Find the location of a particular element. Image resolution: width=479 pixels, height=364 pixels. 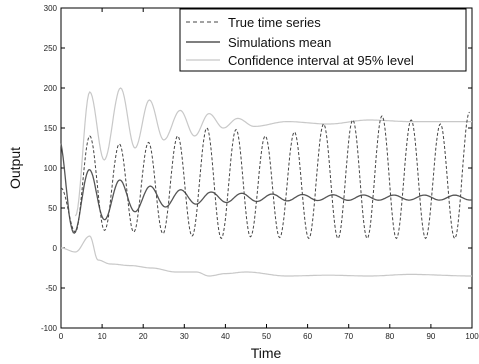

legend-box is located at coordinates (323, 40).